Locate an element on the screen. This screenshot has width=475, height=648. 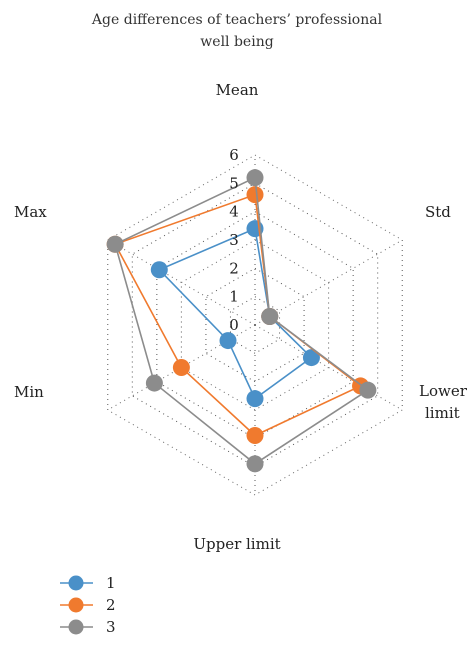
legend: 1 2 3 is located at coordinates (88, 605).